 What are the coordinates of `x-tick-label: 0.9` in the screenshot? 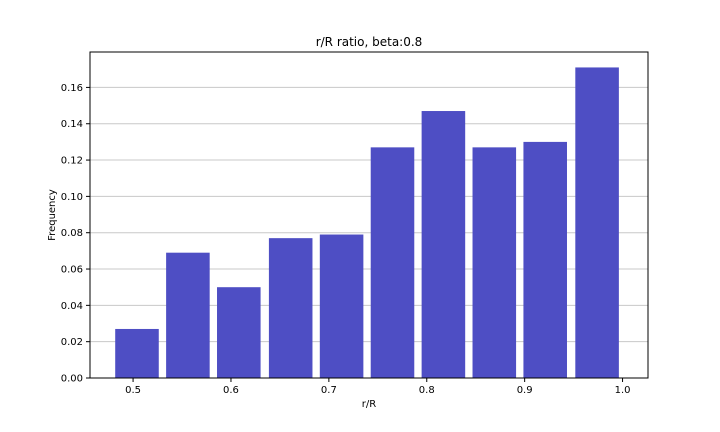 It's located at (525, 390).